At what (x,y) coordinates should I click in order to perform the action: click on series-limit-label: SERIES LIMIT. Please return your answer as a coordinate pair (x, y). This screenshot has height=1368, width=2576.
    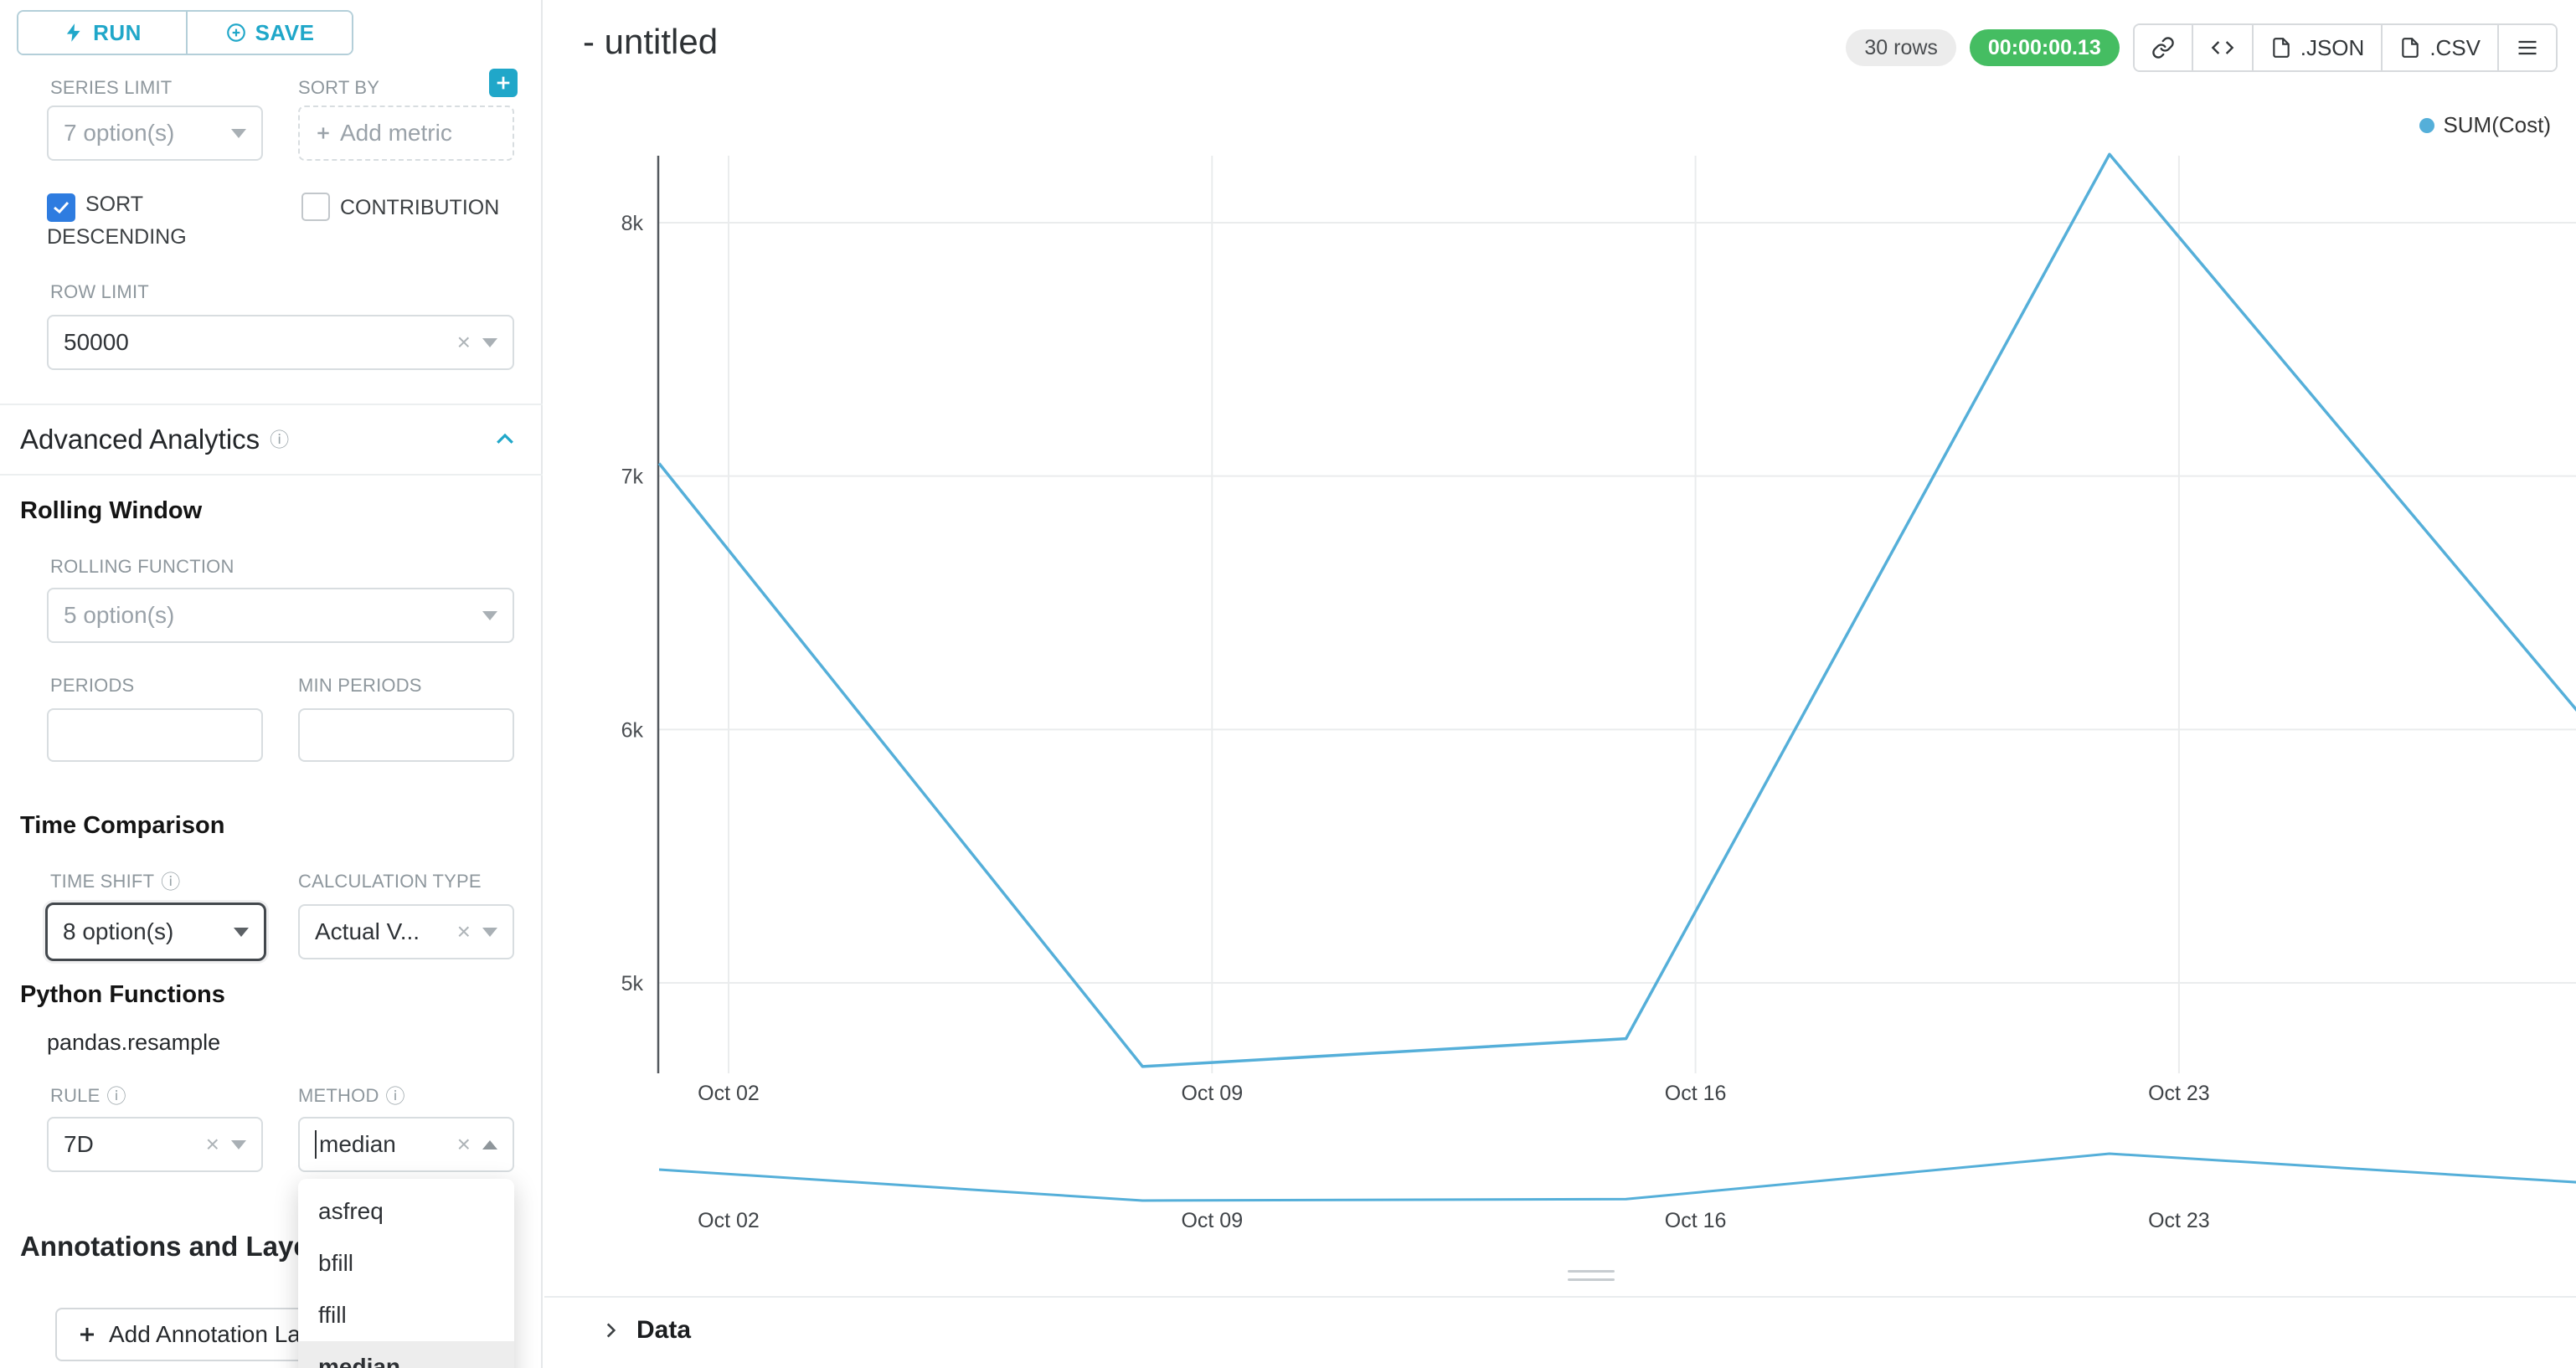
    Looking at the image, I should click on (111, 87).